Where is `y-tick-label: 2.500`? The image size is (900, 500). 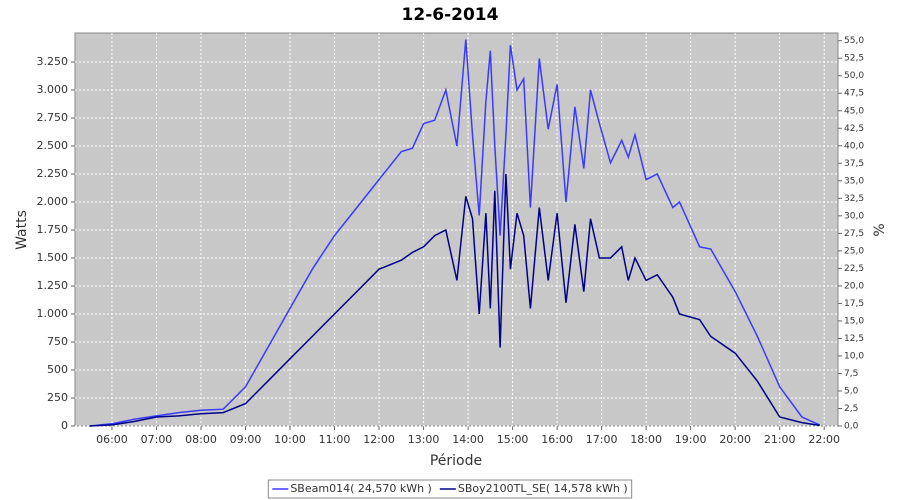 y-tick-label: 2.500 is located at coordinates (53, 145).